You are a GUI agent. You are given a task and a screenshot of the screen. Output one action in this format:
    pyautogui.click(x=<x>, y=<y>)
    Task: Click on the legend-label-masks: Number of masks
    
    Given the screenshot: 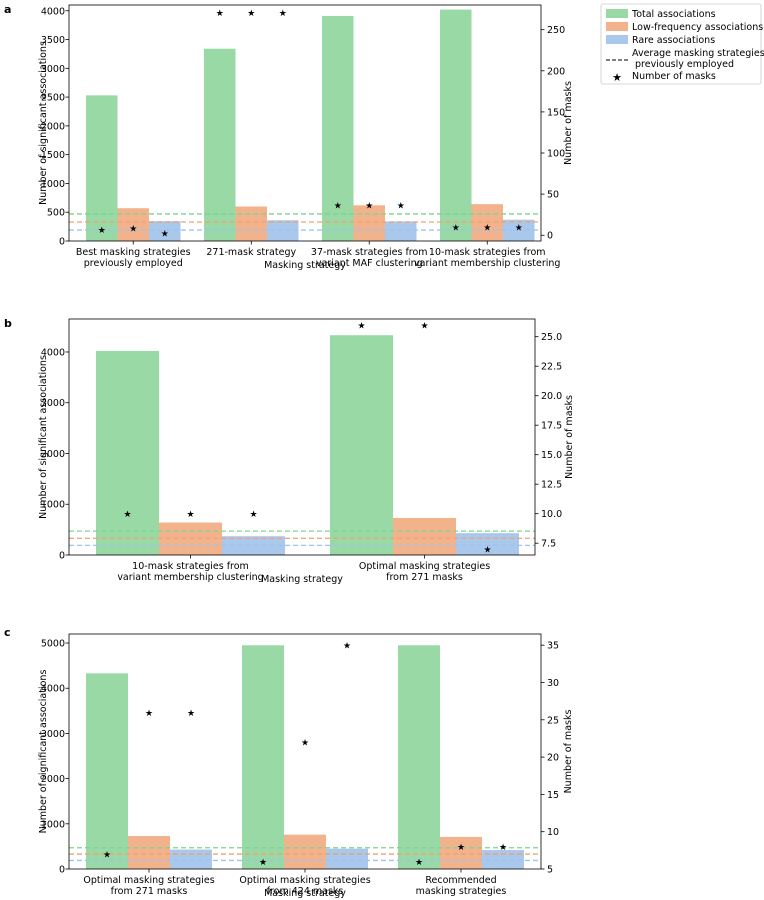 What is the action you would take?
    pyautogui.click(x=674, y=76)
    